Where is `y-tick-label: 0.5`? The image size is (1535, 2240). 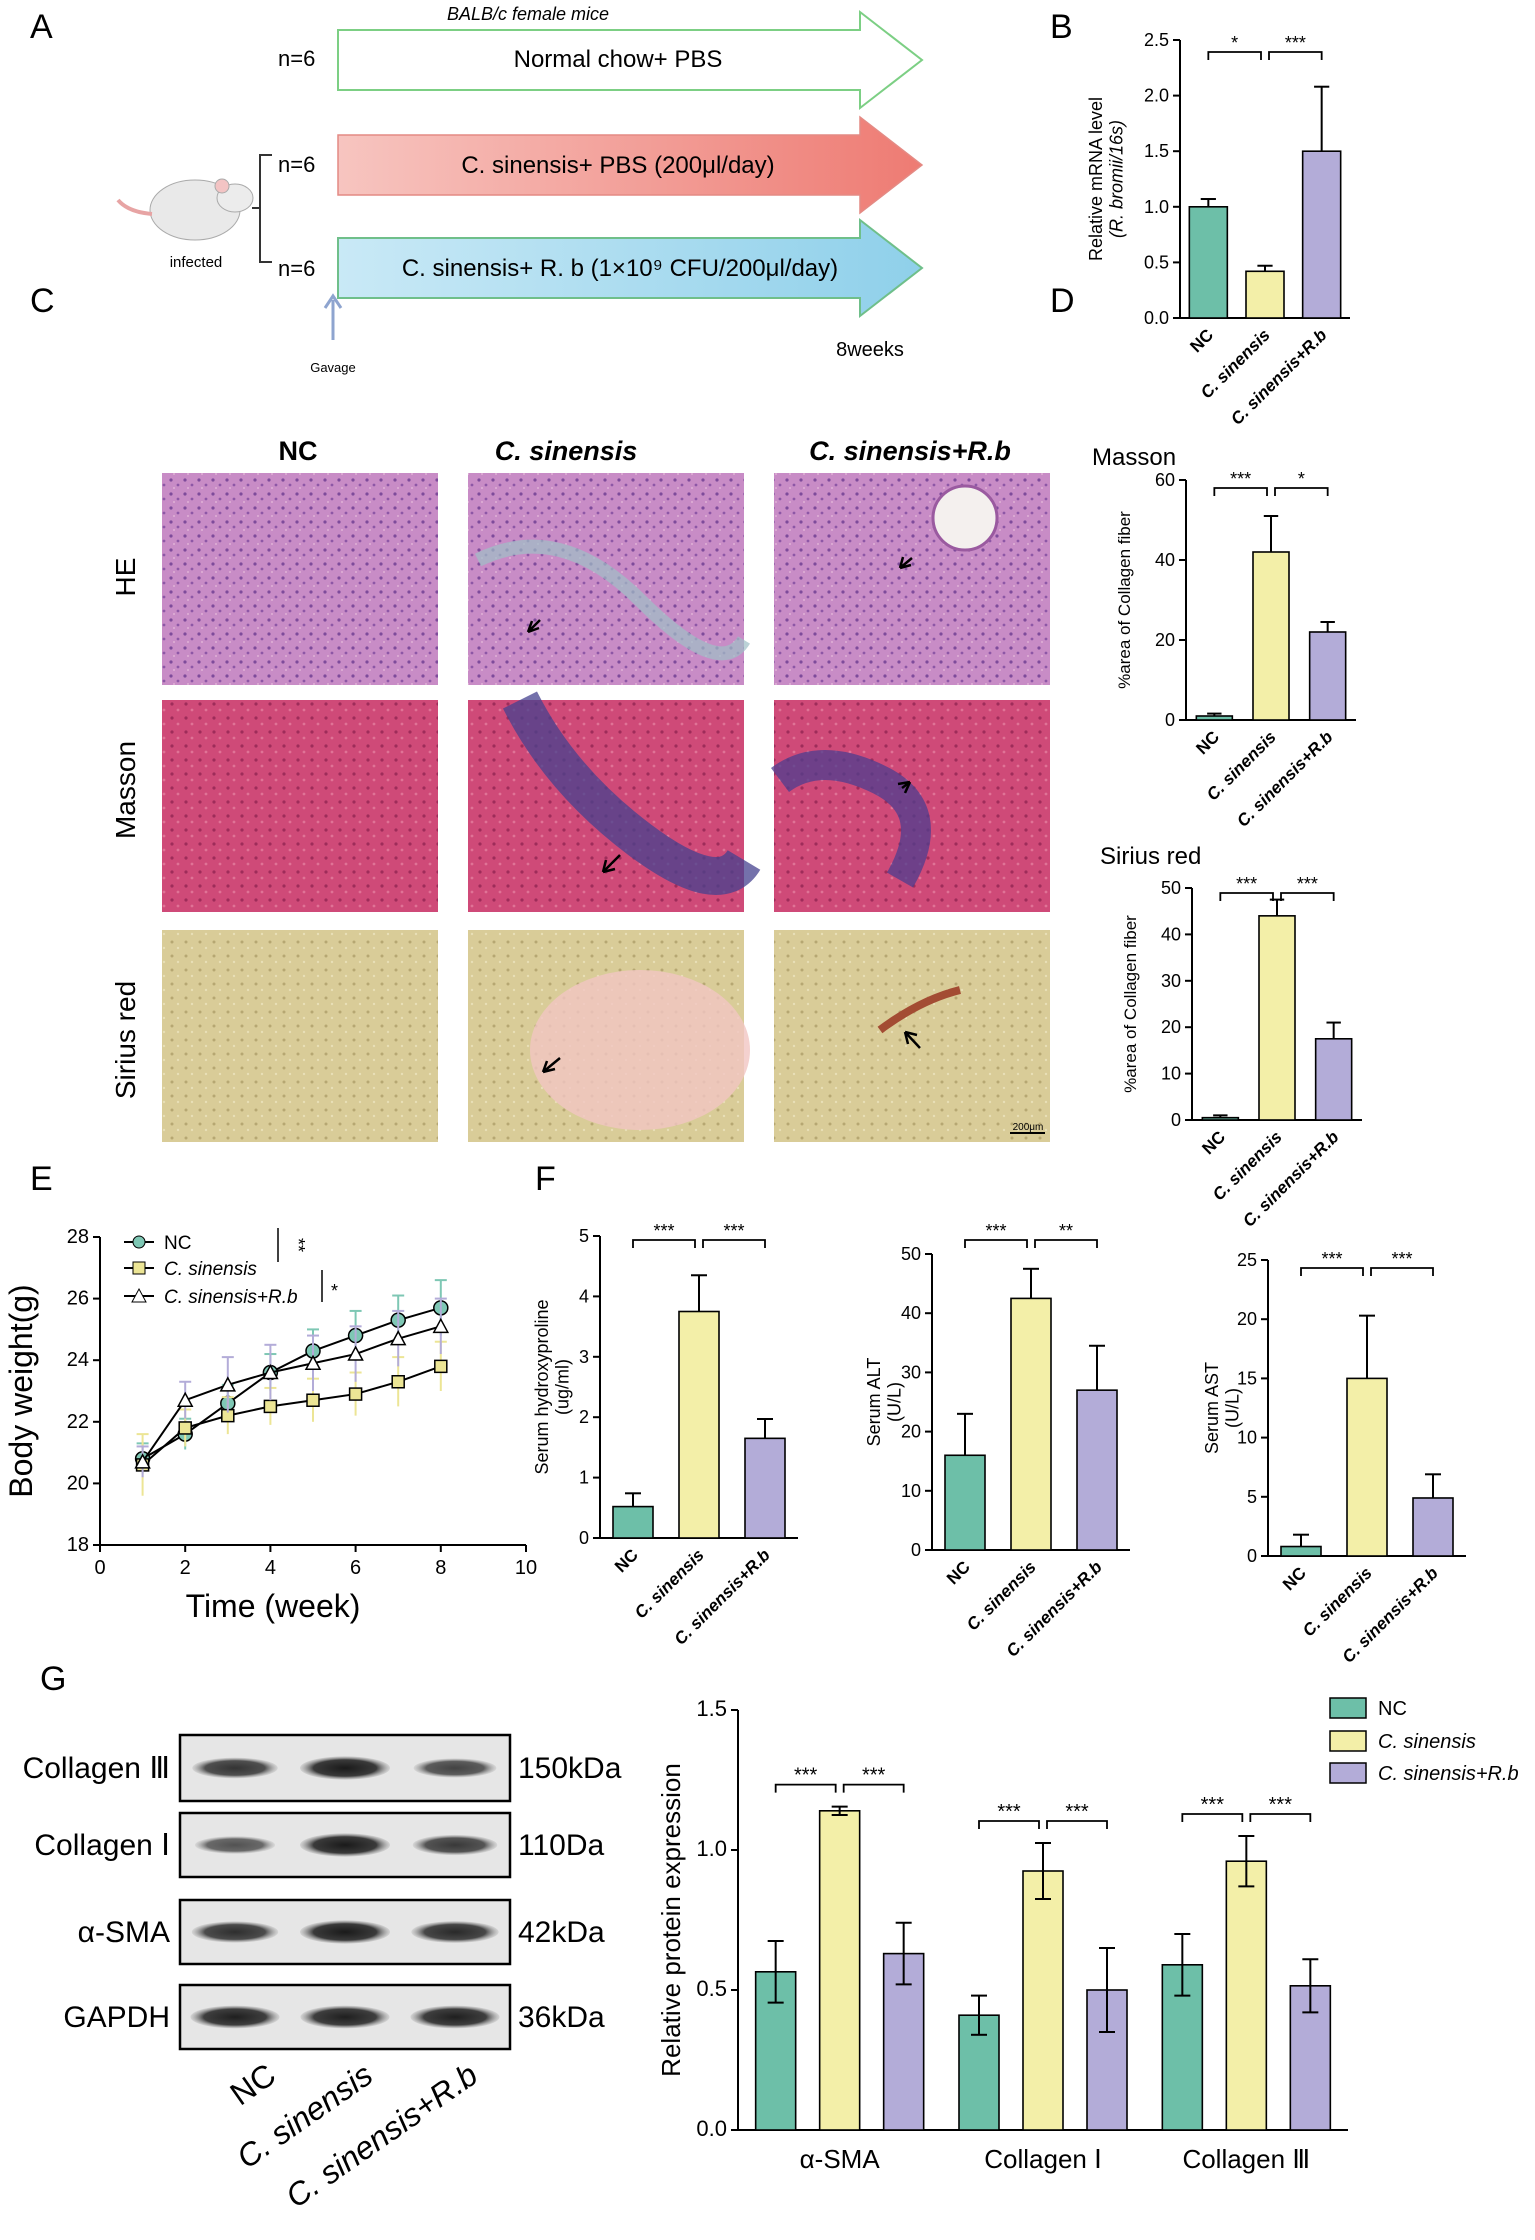
y-tick-label: 0.5 is located at coordinates (1156, 262).